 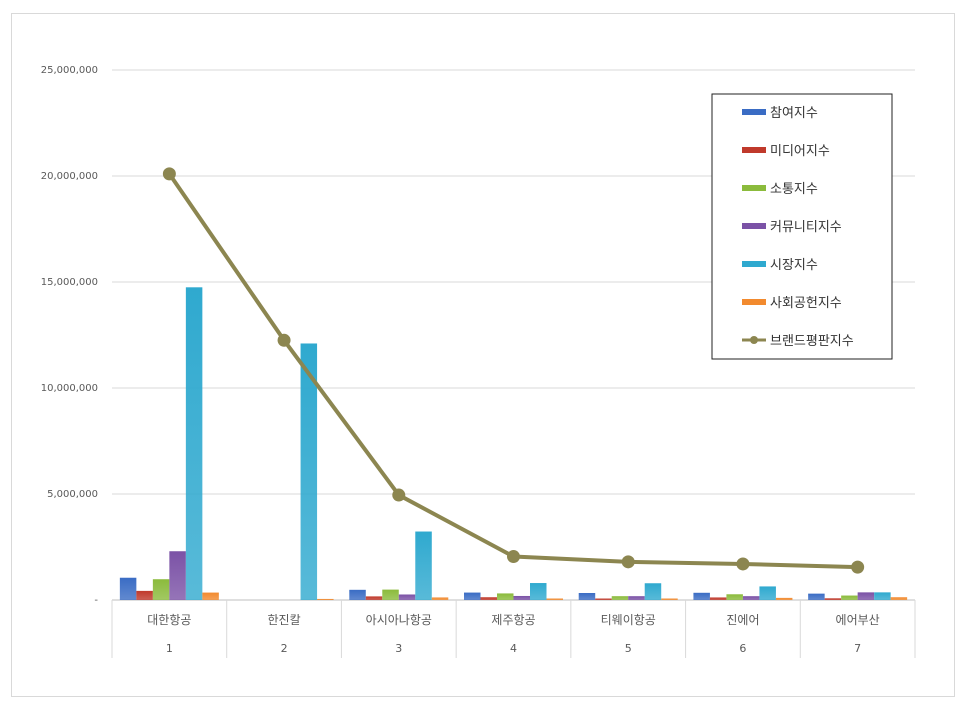 I want to click on category-label: 한진칼, so click(x=284, y=620).